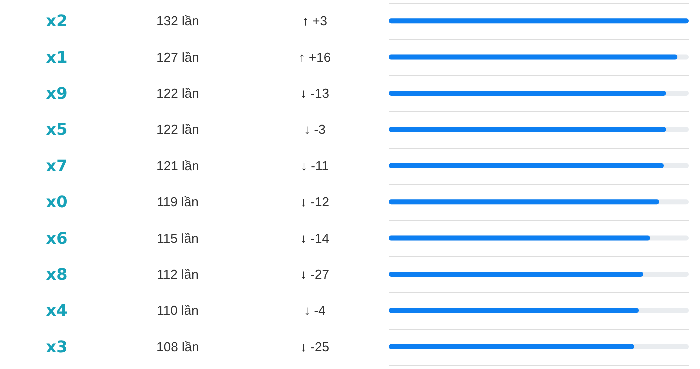 The image size is (700, 369). Describe the element at coordinates (57, 166) in the screenshot. I see `y-tick-label: x7` at that location.